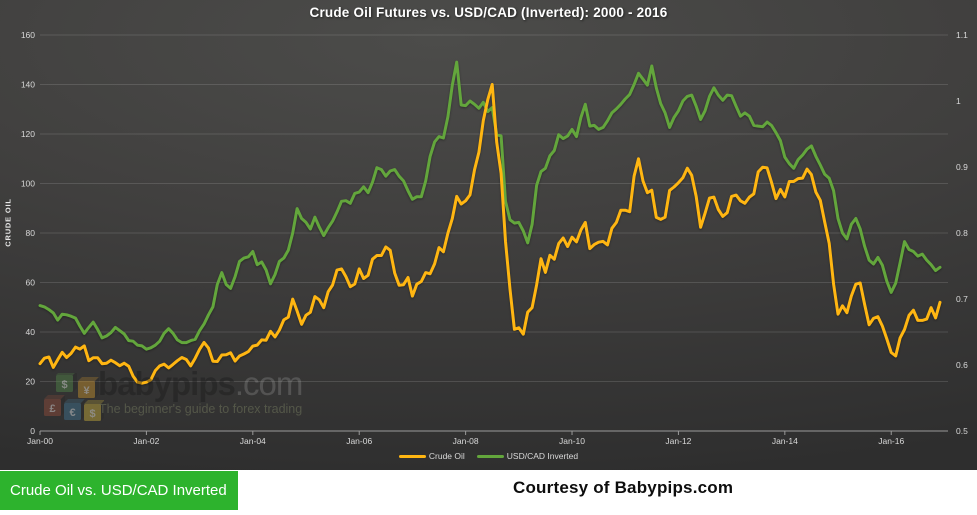  What do you see at coordinates (269, 383) in the screenshot?
I see `watermark-suffix: .com` at bounding box center [269, 383].